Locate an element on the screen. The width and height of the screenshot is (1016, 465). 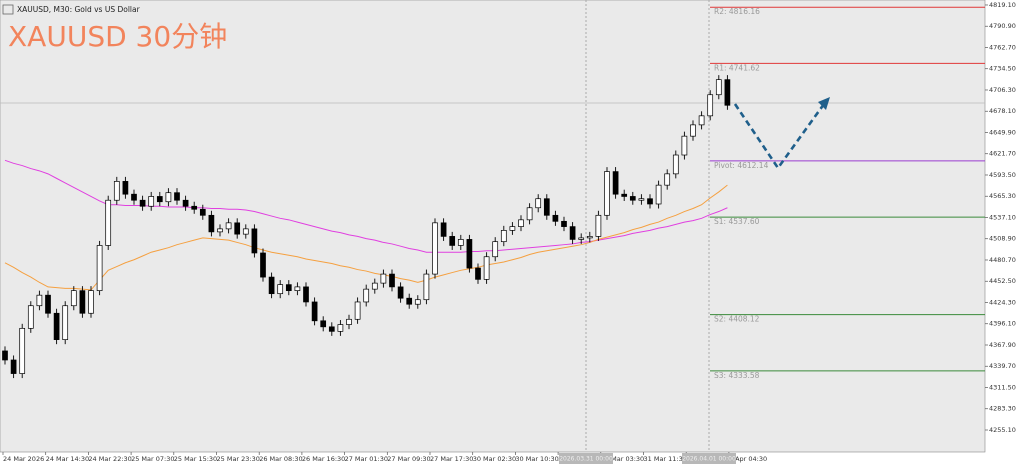
chart-header: XAUUSD, M30: Gold vs US Dollar is located at coordinates (79, 9).